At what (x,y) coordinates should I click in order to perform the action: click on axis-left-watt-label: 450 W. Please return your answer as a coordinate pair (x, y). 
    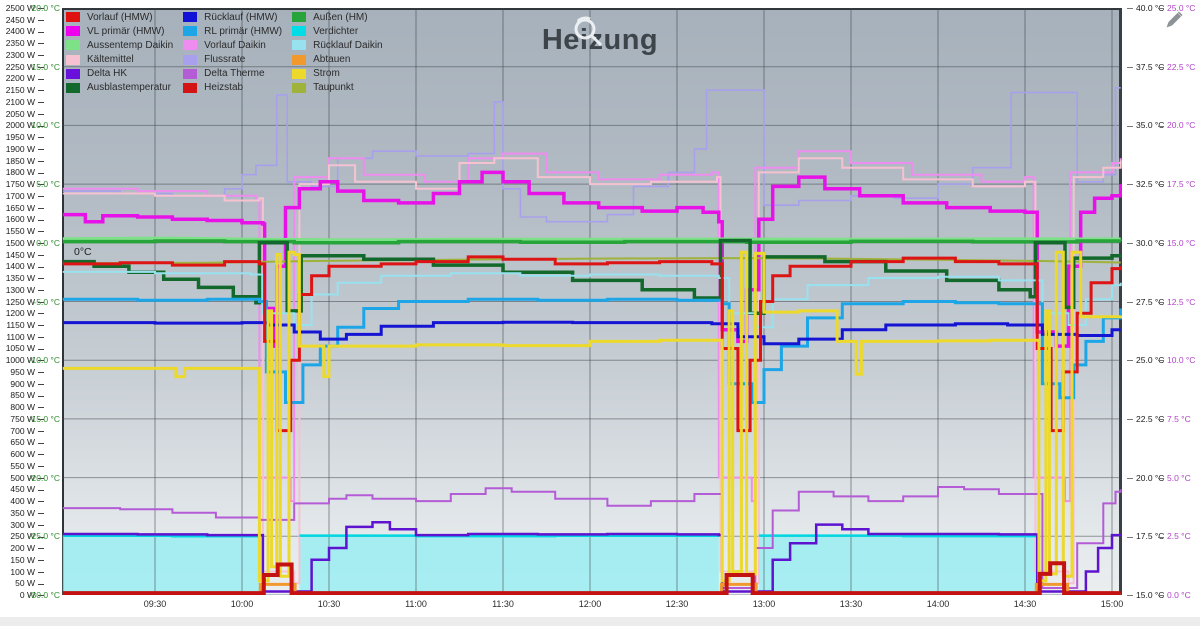
    Looking at the image, I should click on (24, 489).